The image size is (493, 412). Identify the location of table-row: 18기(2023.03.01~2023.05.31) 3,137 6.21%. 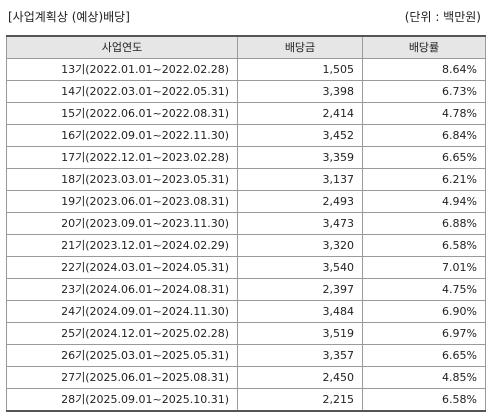
(246, 179).